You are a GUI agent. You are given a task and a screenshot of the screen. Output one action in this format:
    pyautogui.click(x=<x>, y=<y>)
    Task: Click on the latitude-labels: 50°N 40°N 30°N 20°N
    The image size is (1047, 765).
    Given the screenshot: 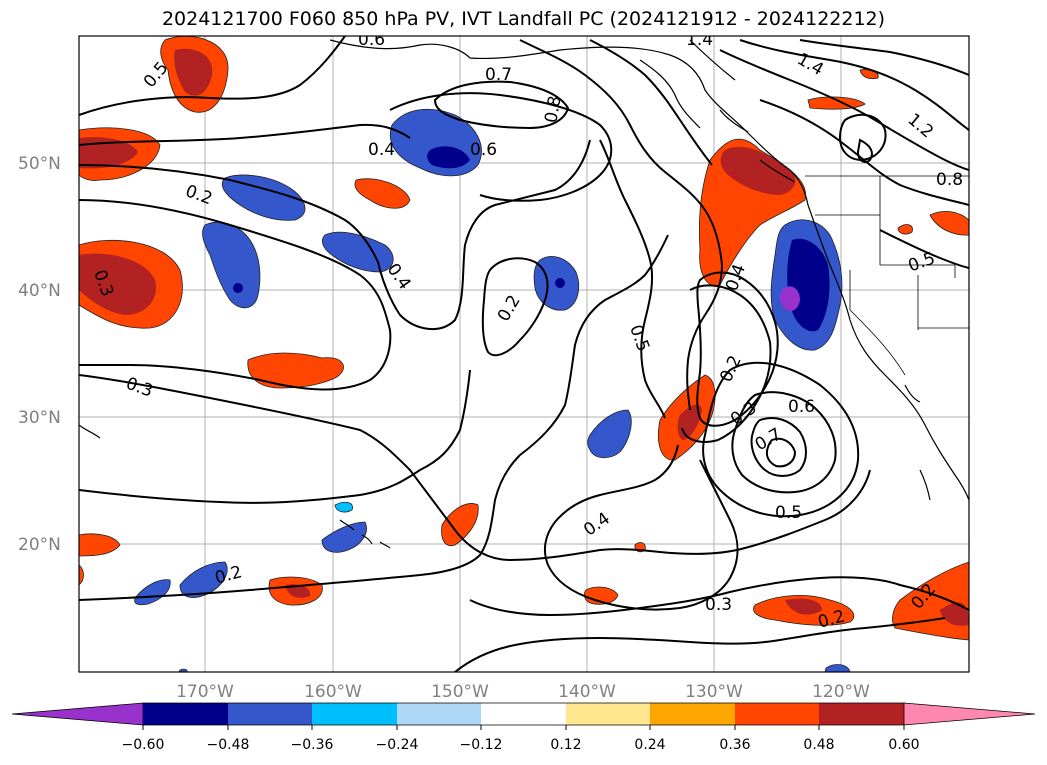 What is the action you would take?
    pyautogui.click(x=39, y=354)
    